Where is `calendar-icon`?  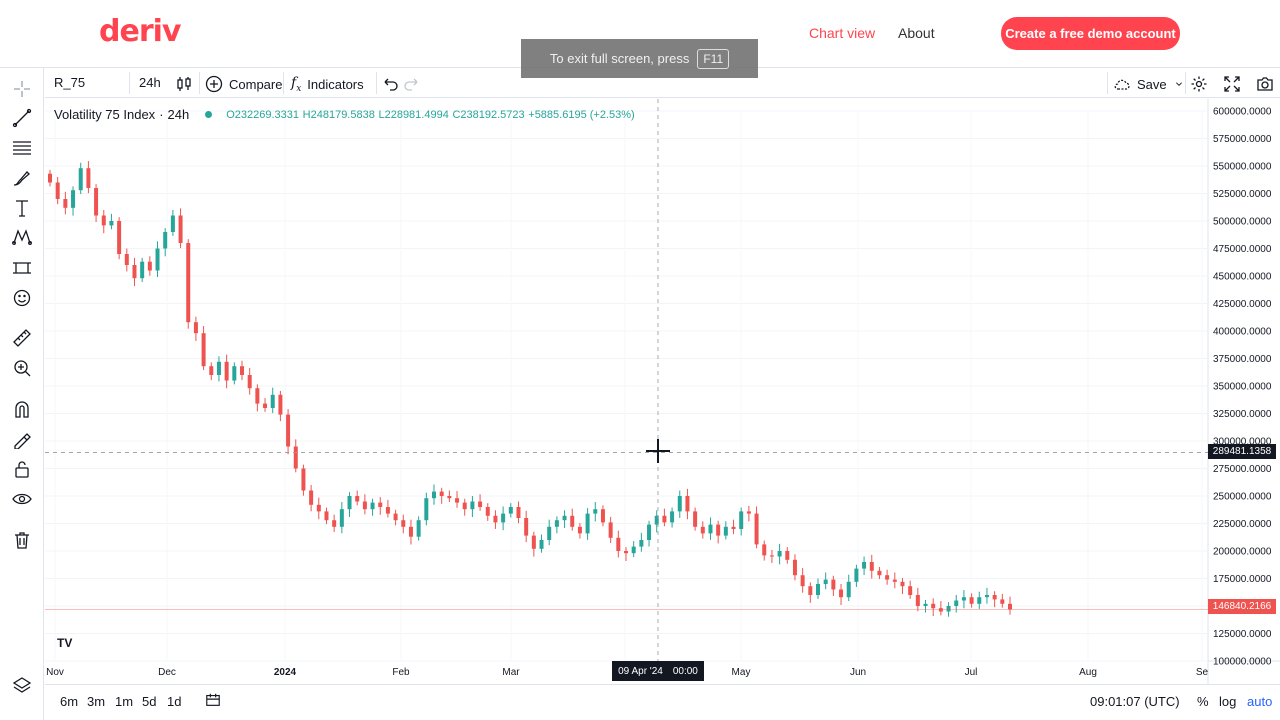
calendar-icon is located at coordinates (213, 699).